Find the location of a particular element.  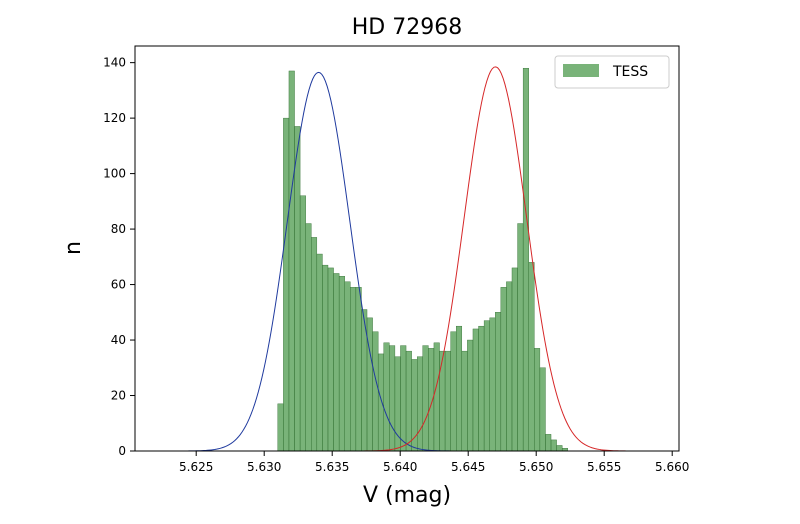

x-tick-label: 5.650 is located at coordinates (536, 467).